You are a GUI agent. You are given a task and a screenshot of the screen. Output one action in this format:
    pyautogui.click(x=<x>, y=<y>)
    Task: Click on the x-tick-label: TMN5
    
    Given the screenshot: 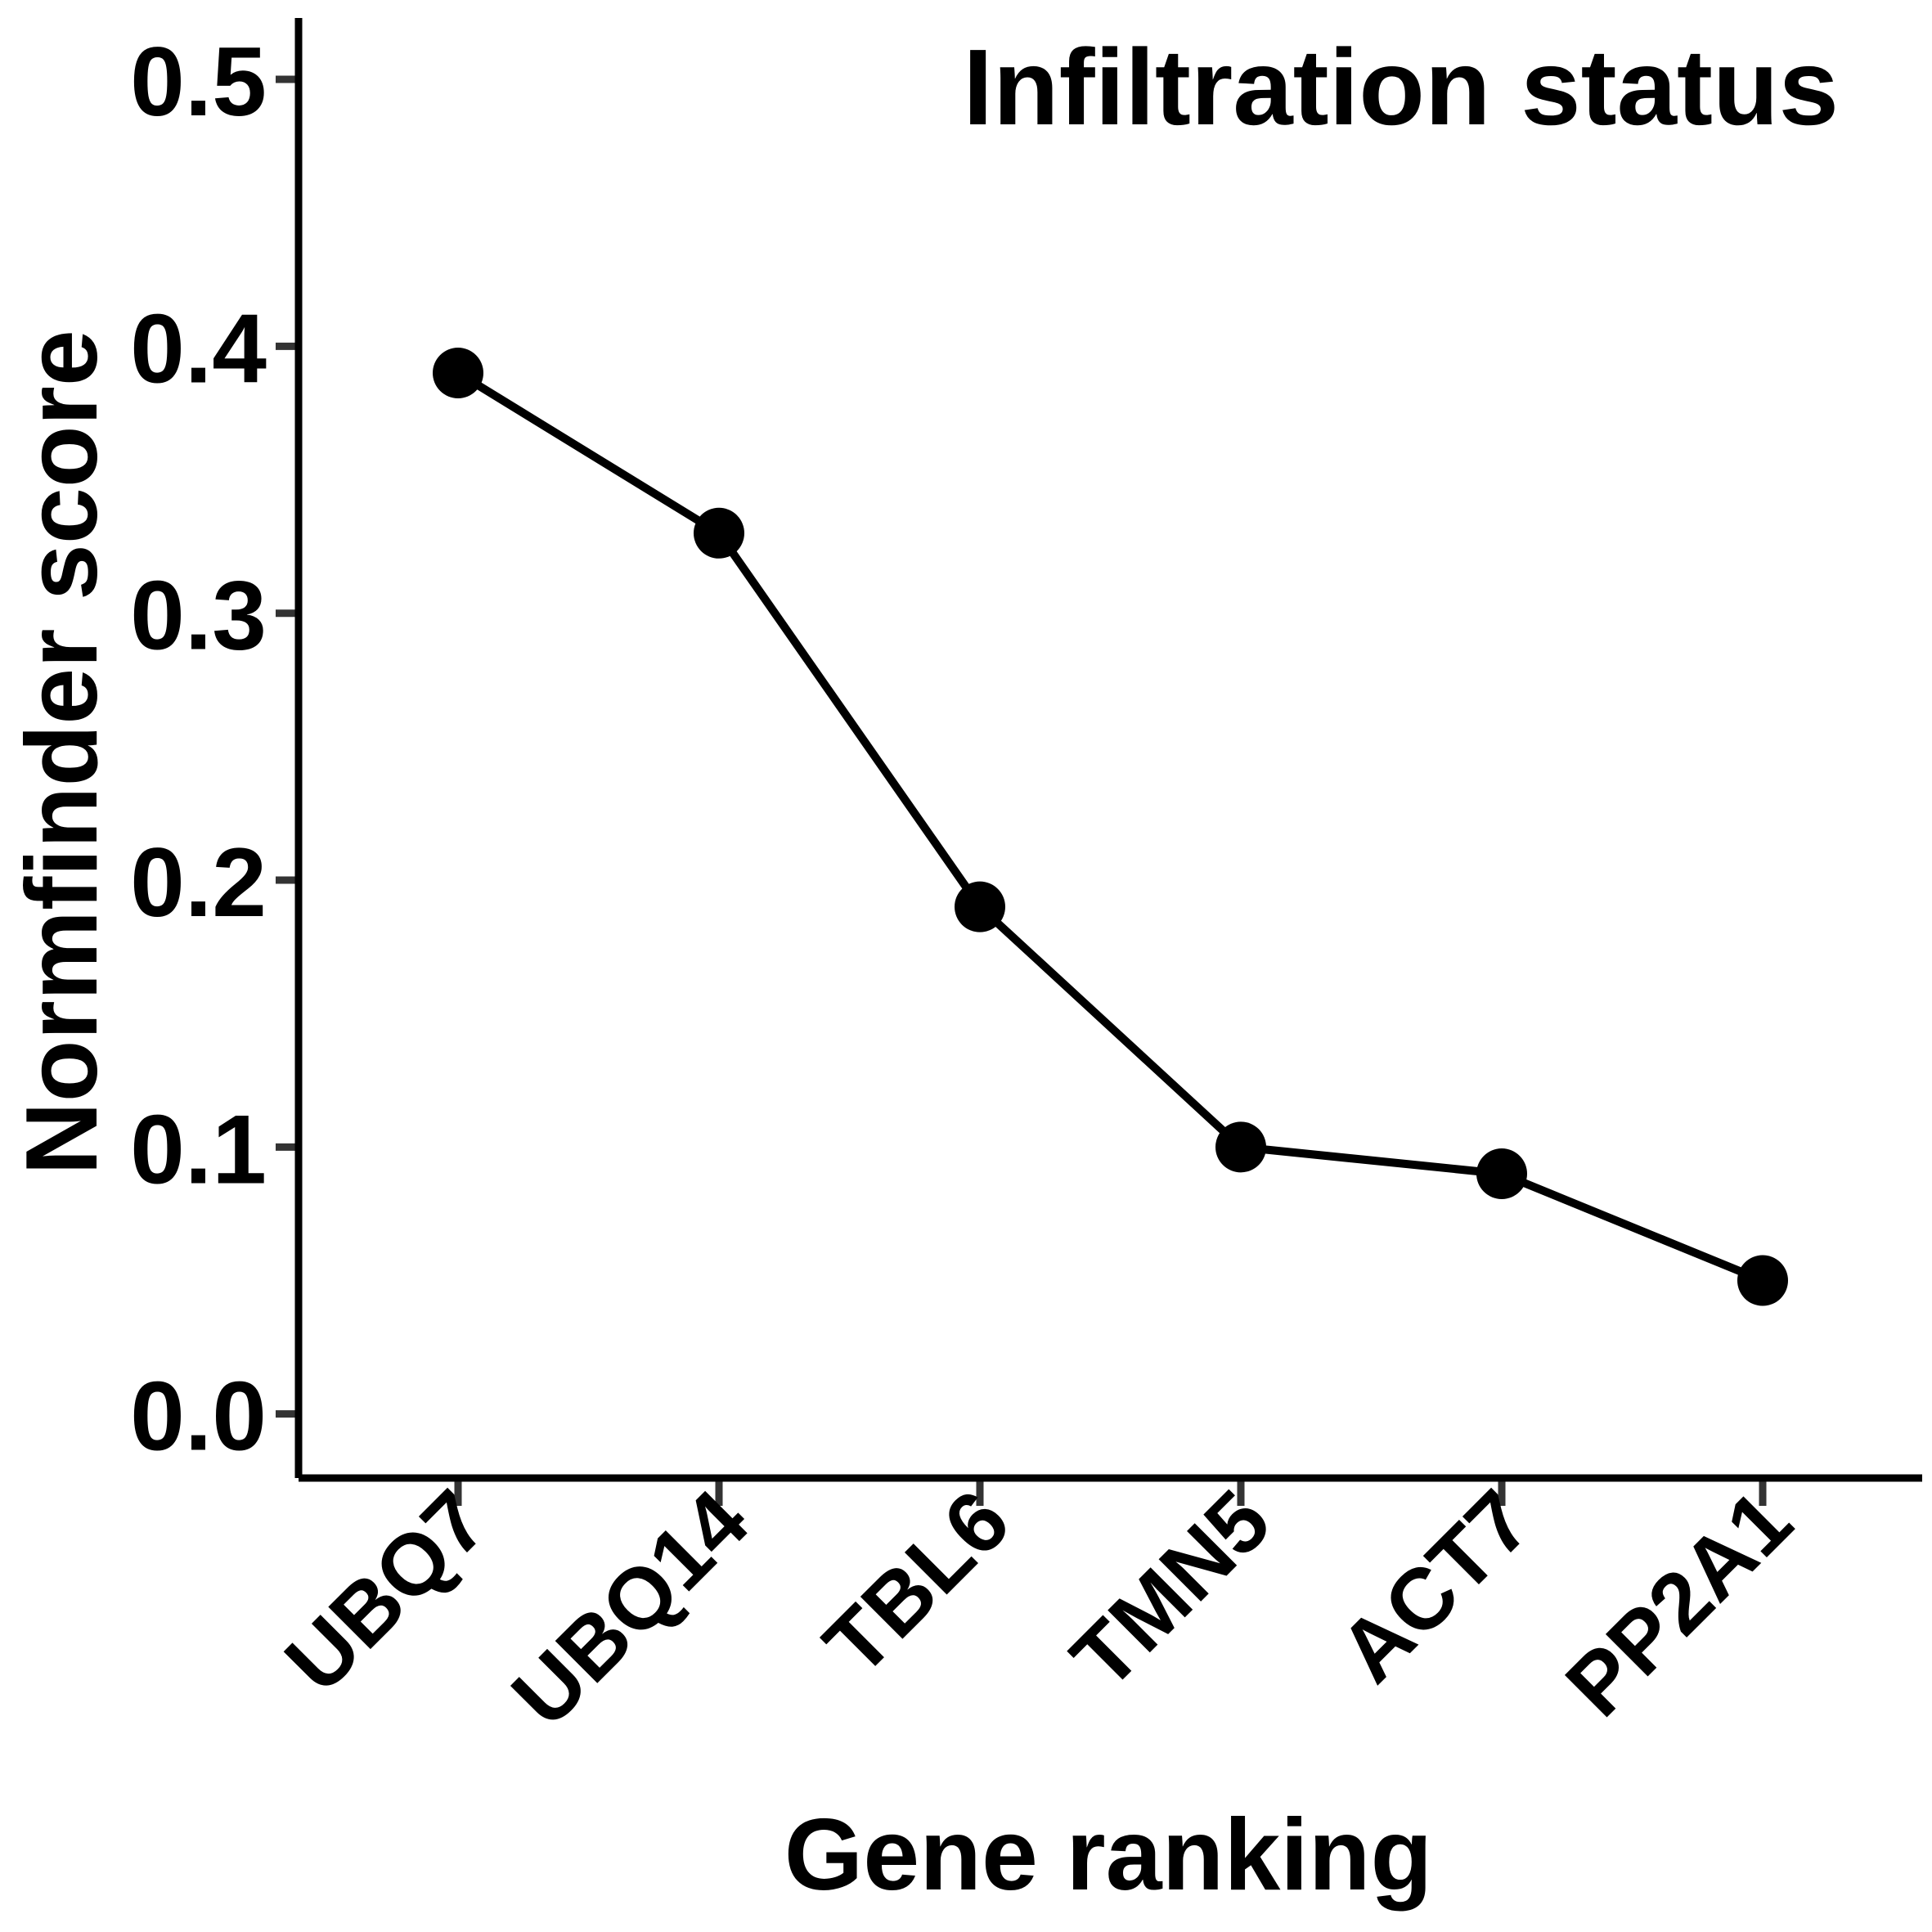 What is the action you would take?
    pyautogui.click(x=1171, y=1589)
    